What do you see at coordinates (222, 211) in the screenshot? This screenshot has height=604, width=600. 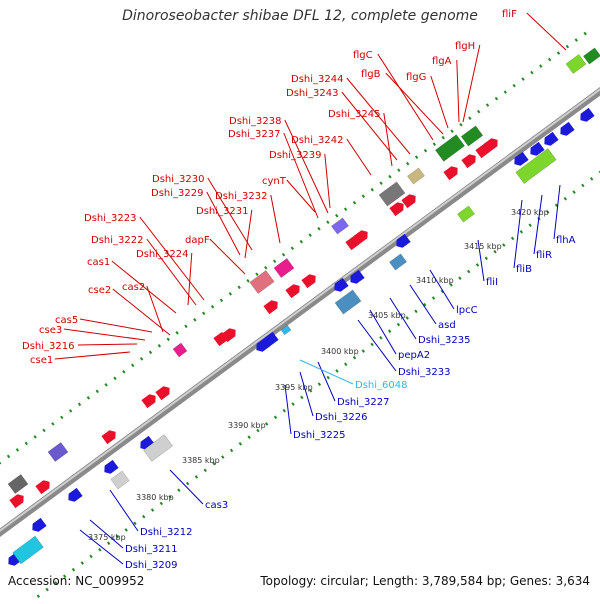 I see `gene-label-forward: Dshi_3231` at bounding box center [222, 211].